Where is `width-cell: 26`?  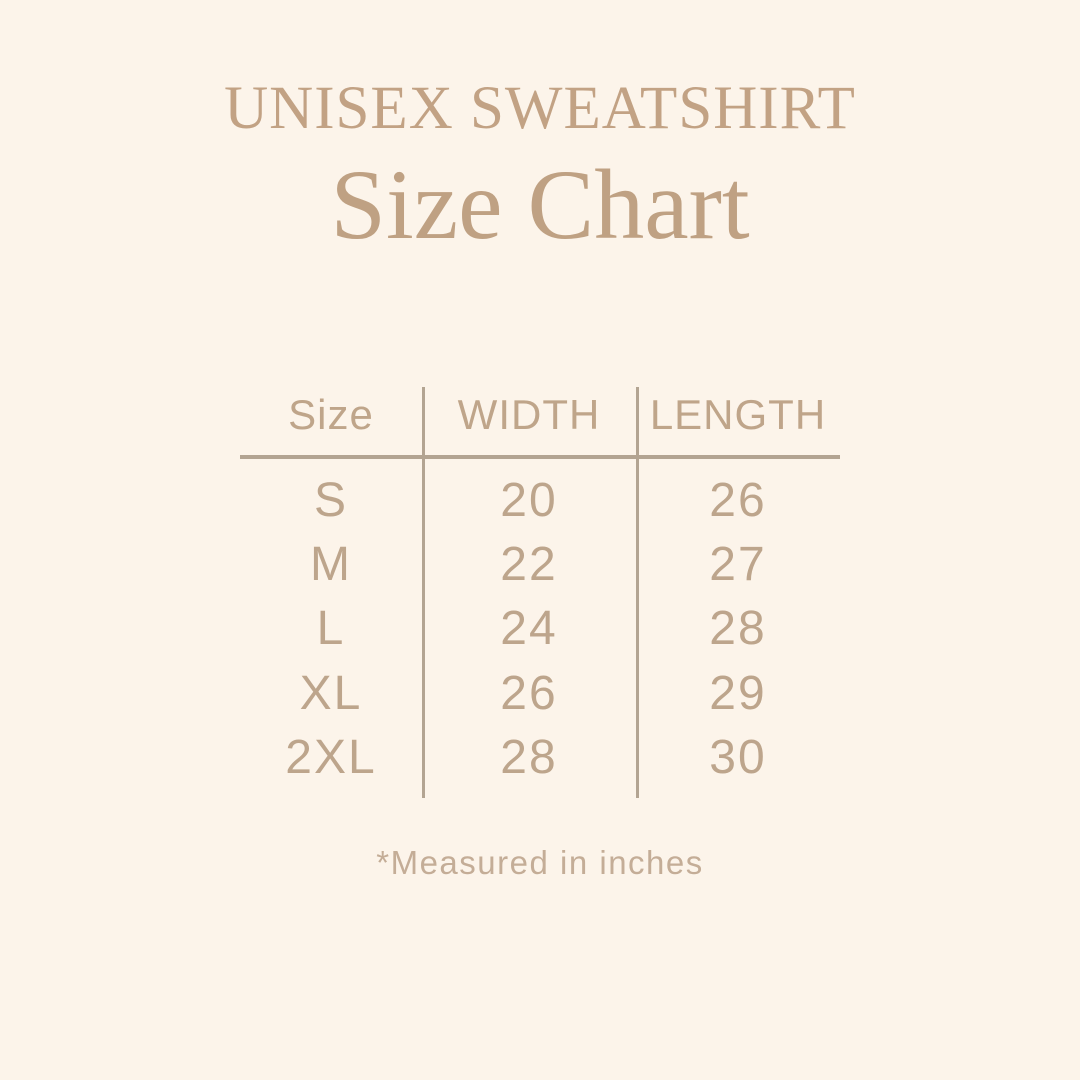 width-cell: 26 is located at coordinates (529, 693).